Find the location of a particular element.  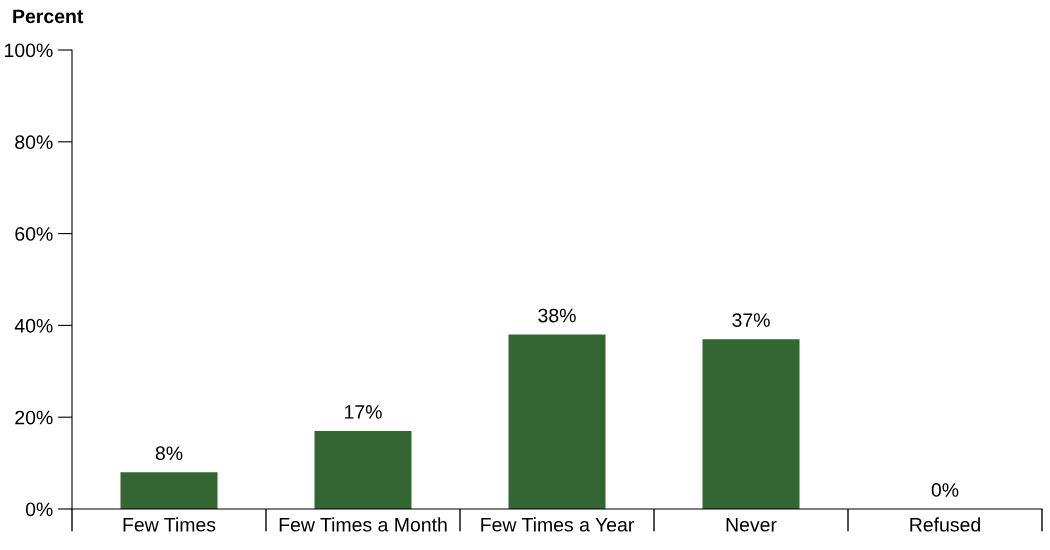

y-tick-label: 0% is located at coordinates (39, 509).